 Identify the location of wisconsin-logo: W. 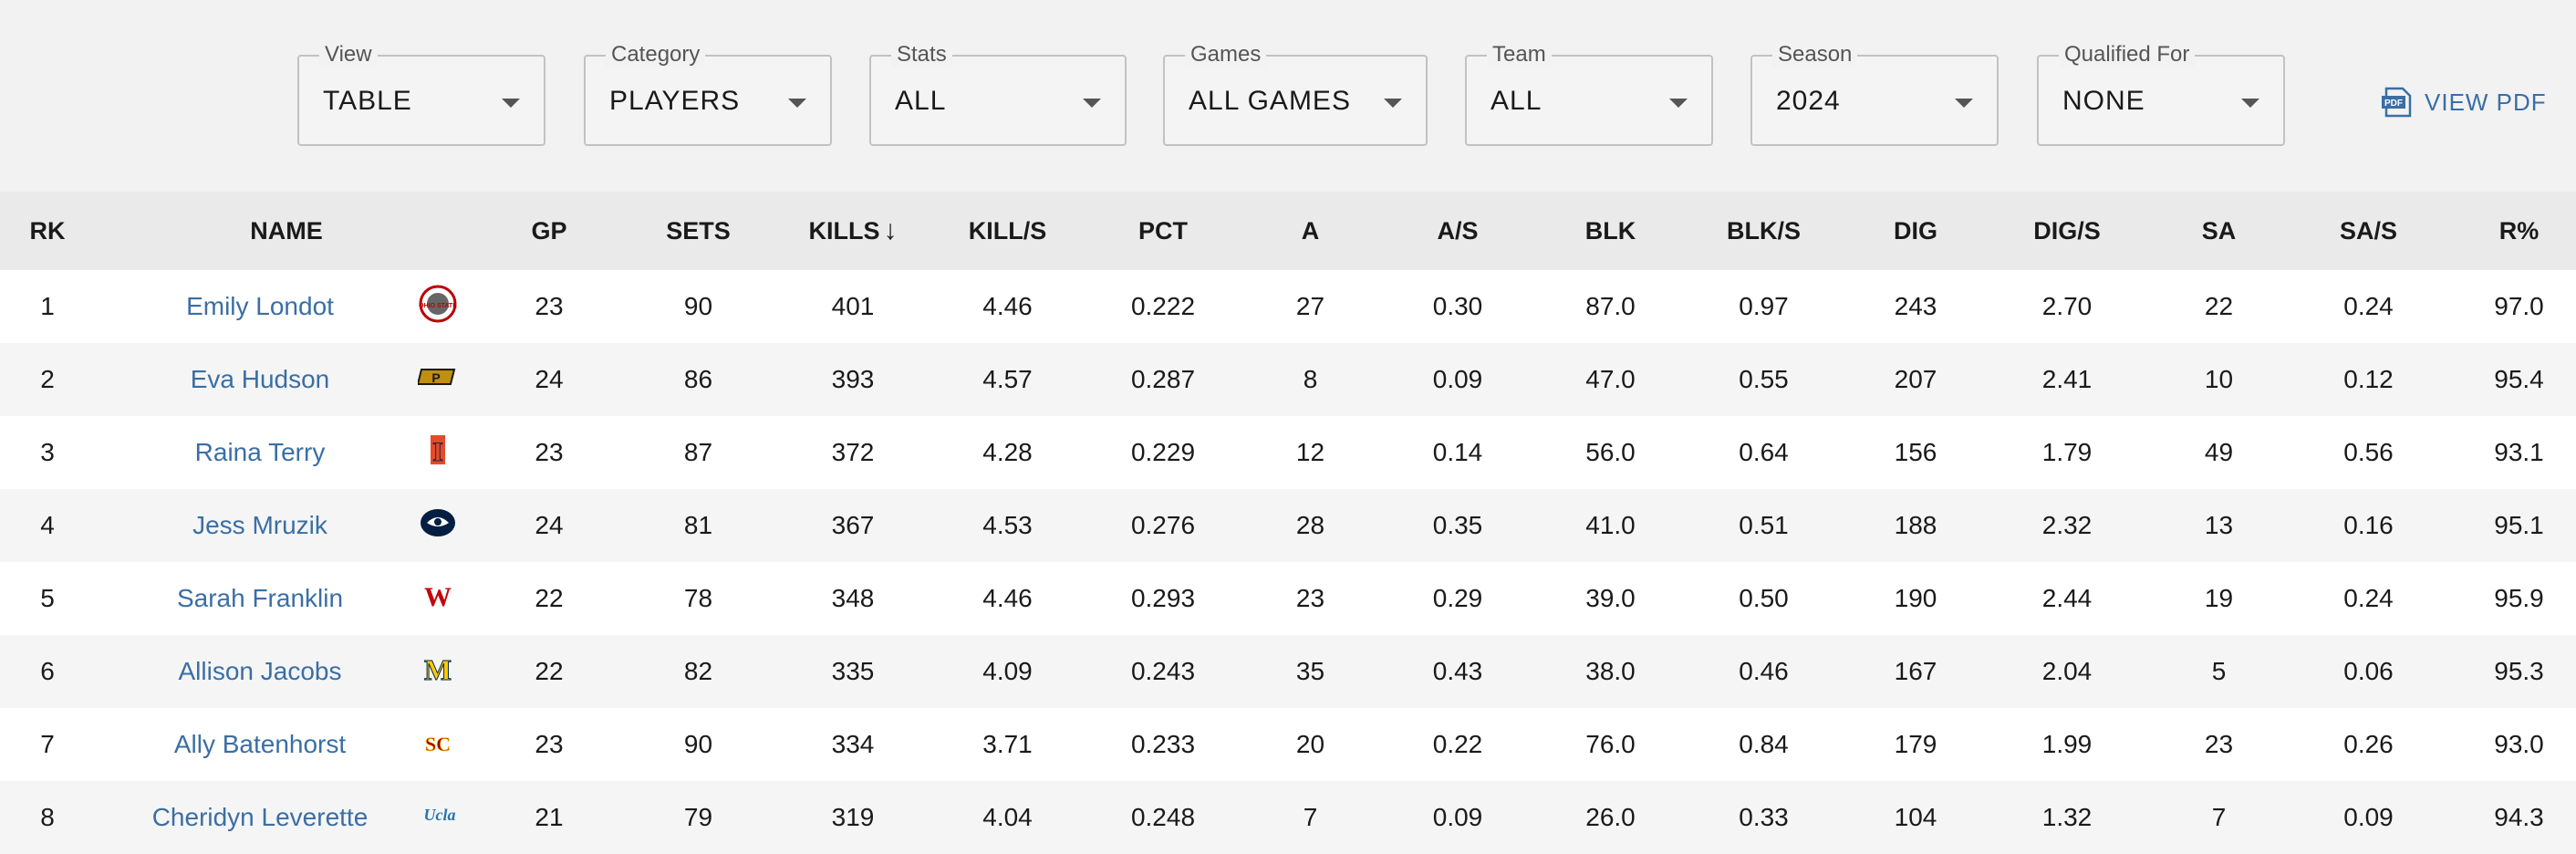
(438, 599).